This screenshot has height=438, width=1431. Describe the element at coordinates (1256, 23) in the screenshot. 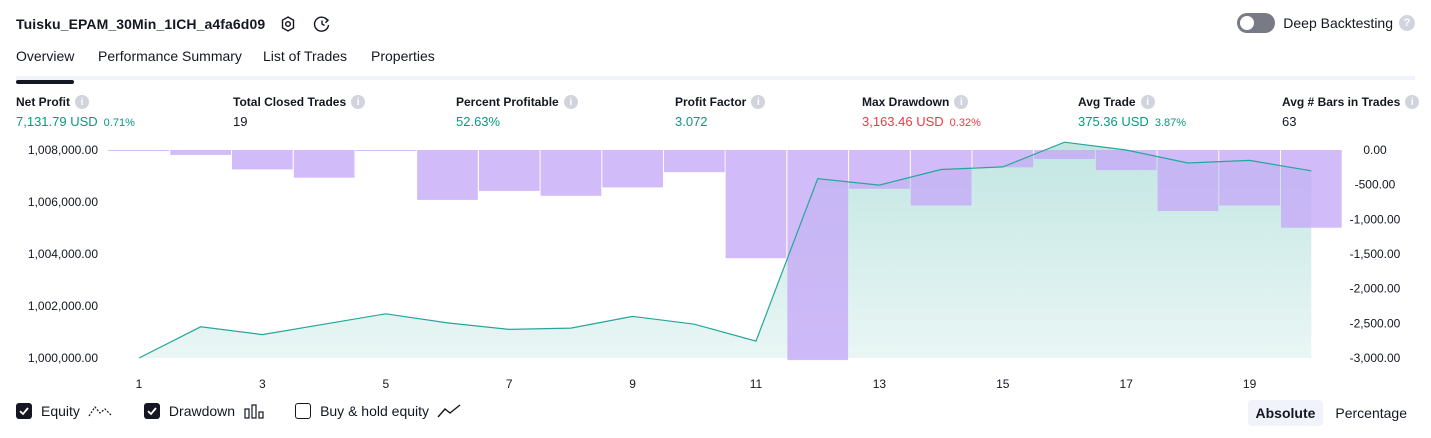

I see `deep-backtesting-toggle` at that location.